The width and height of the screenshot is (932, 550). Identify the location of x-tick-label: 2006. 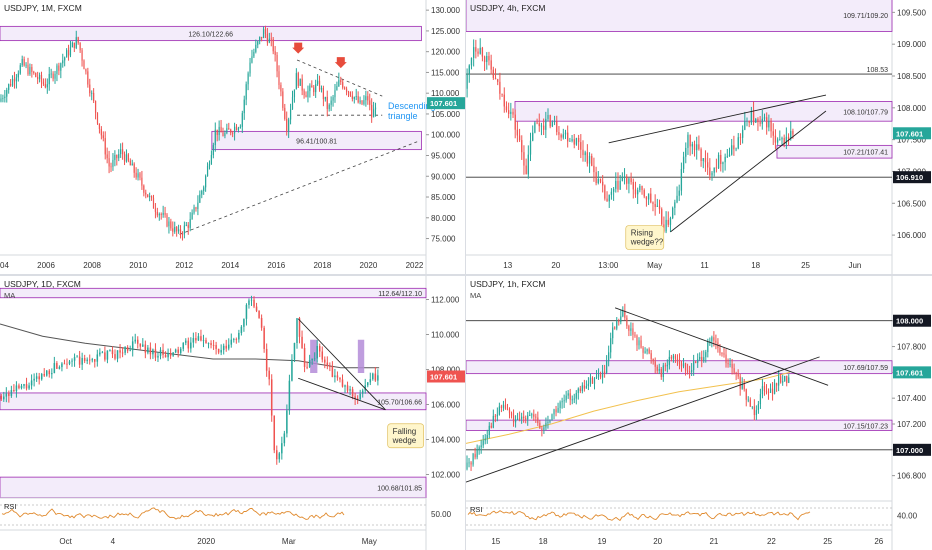
(46, 265).